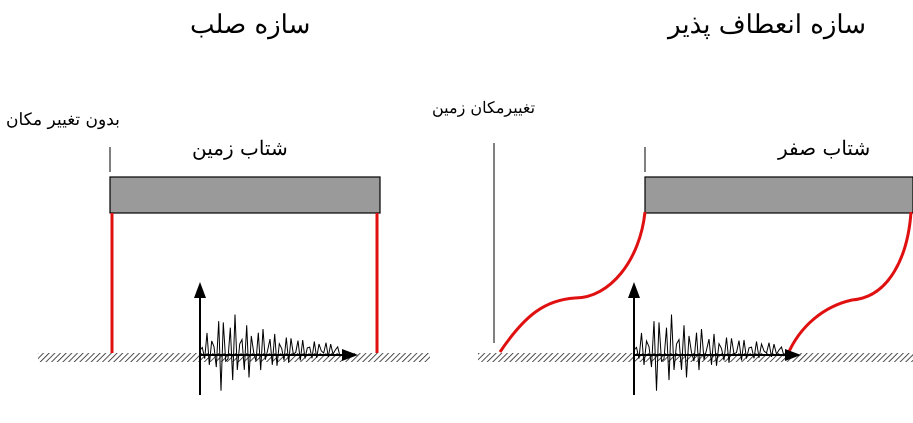 Image resolution: width=913 pixels, height=423 pixels. I want to click on ground-left, so click(234, 357).